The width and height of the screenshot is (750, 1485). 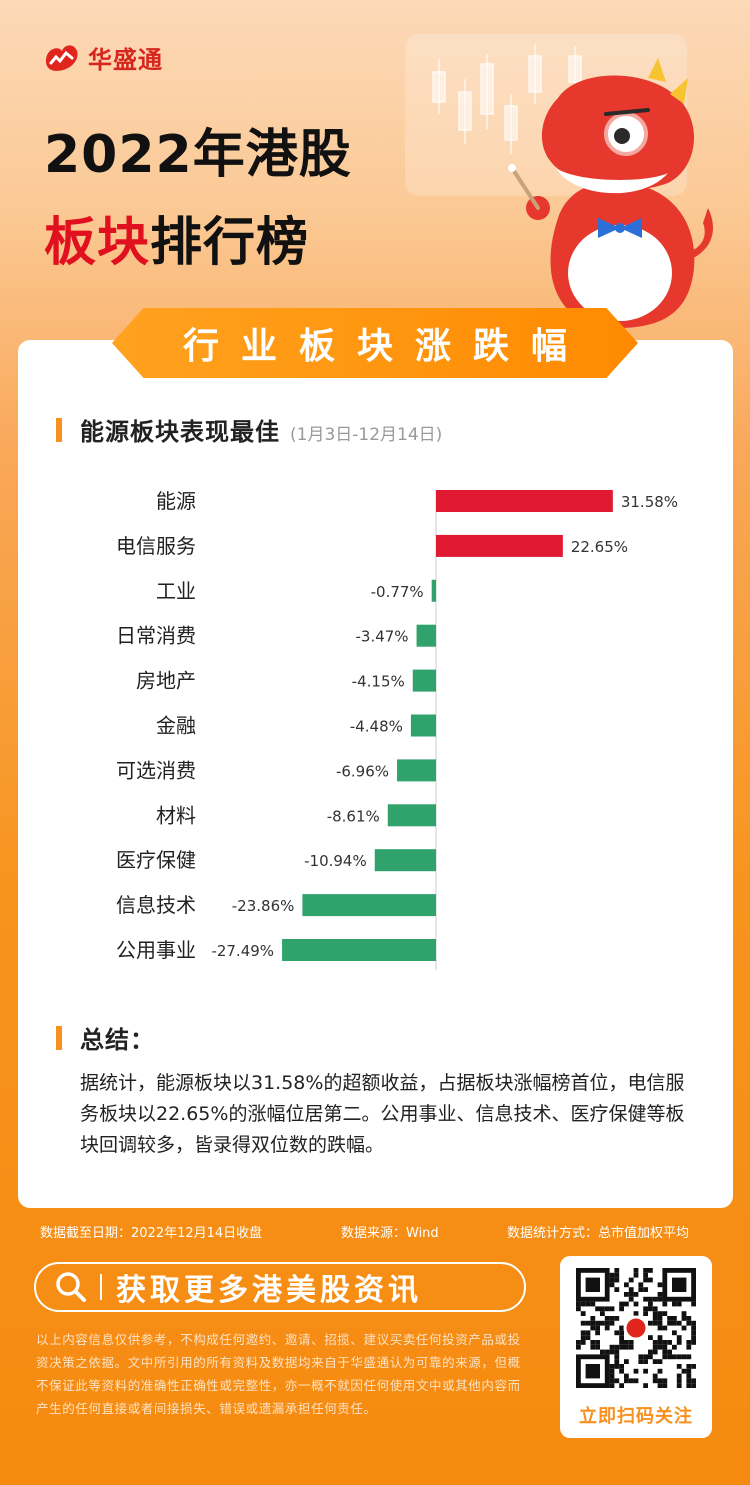 I want to click on chart-section-heading: 能源板块表现最佳 (1月3日-12月14日), so click(x=249, y=429).